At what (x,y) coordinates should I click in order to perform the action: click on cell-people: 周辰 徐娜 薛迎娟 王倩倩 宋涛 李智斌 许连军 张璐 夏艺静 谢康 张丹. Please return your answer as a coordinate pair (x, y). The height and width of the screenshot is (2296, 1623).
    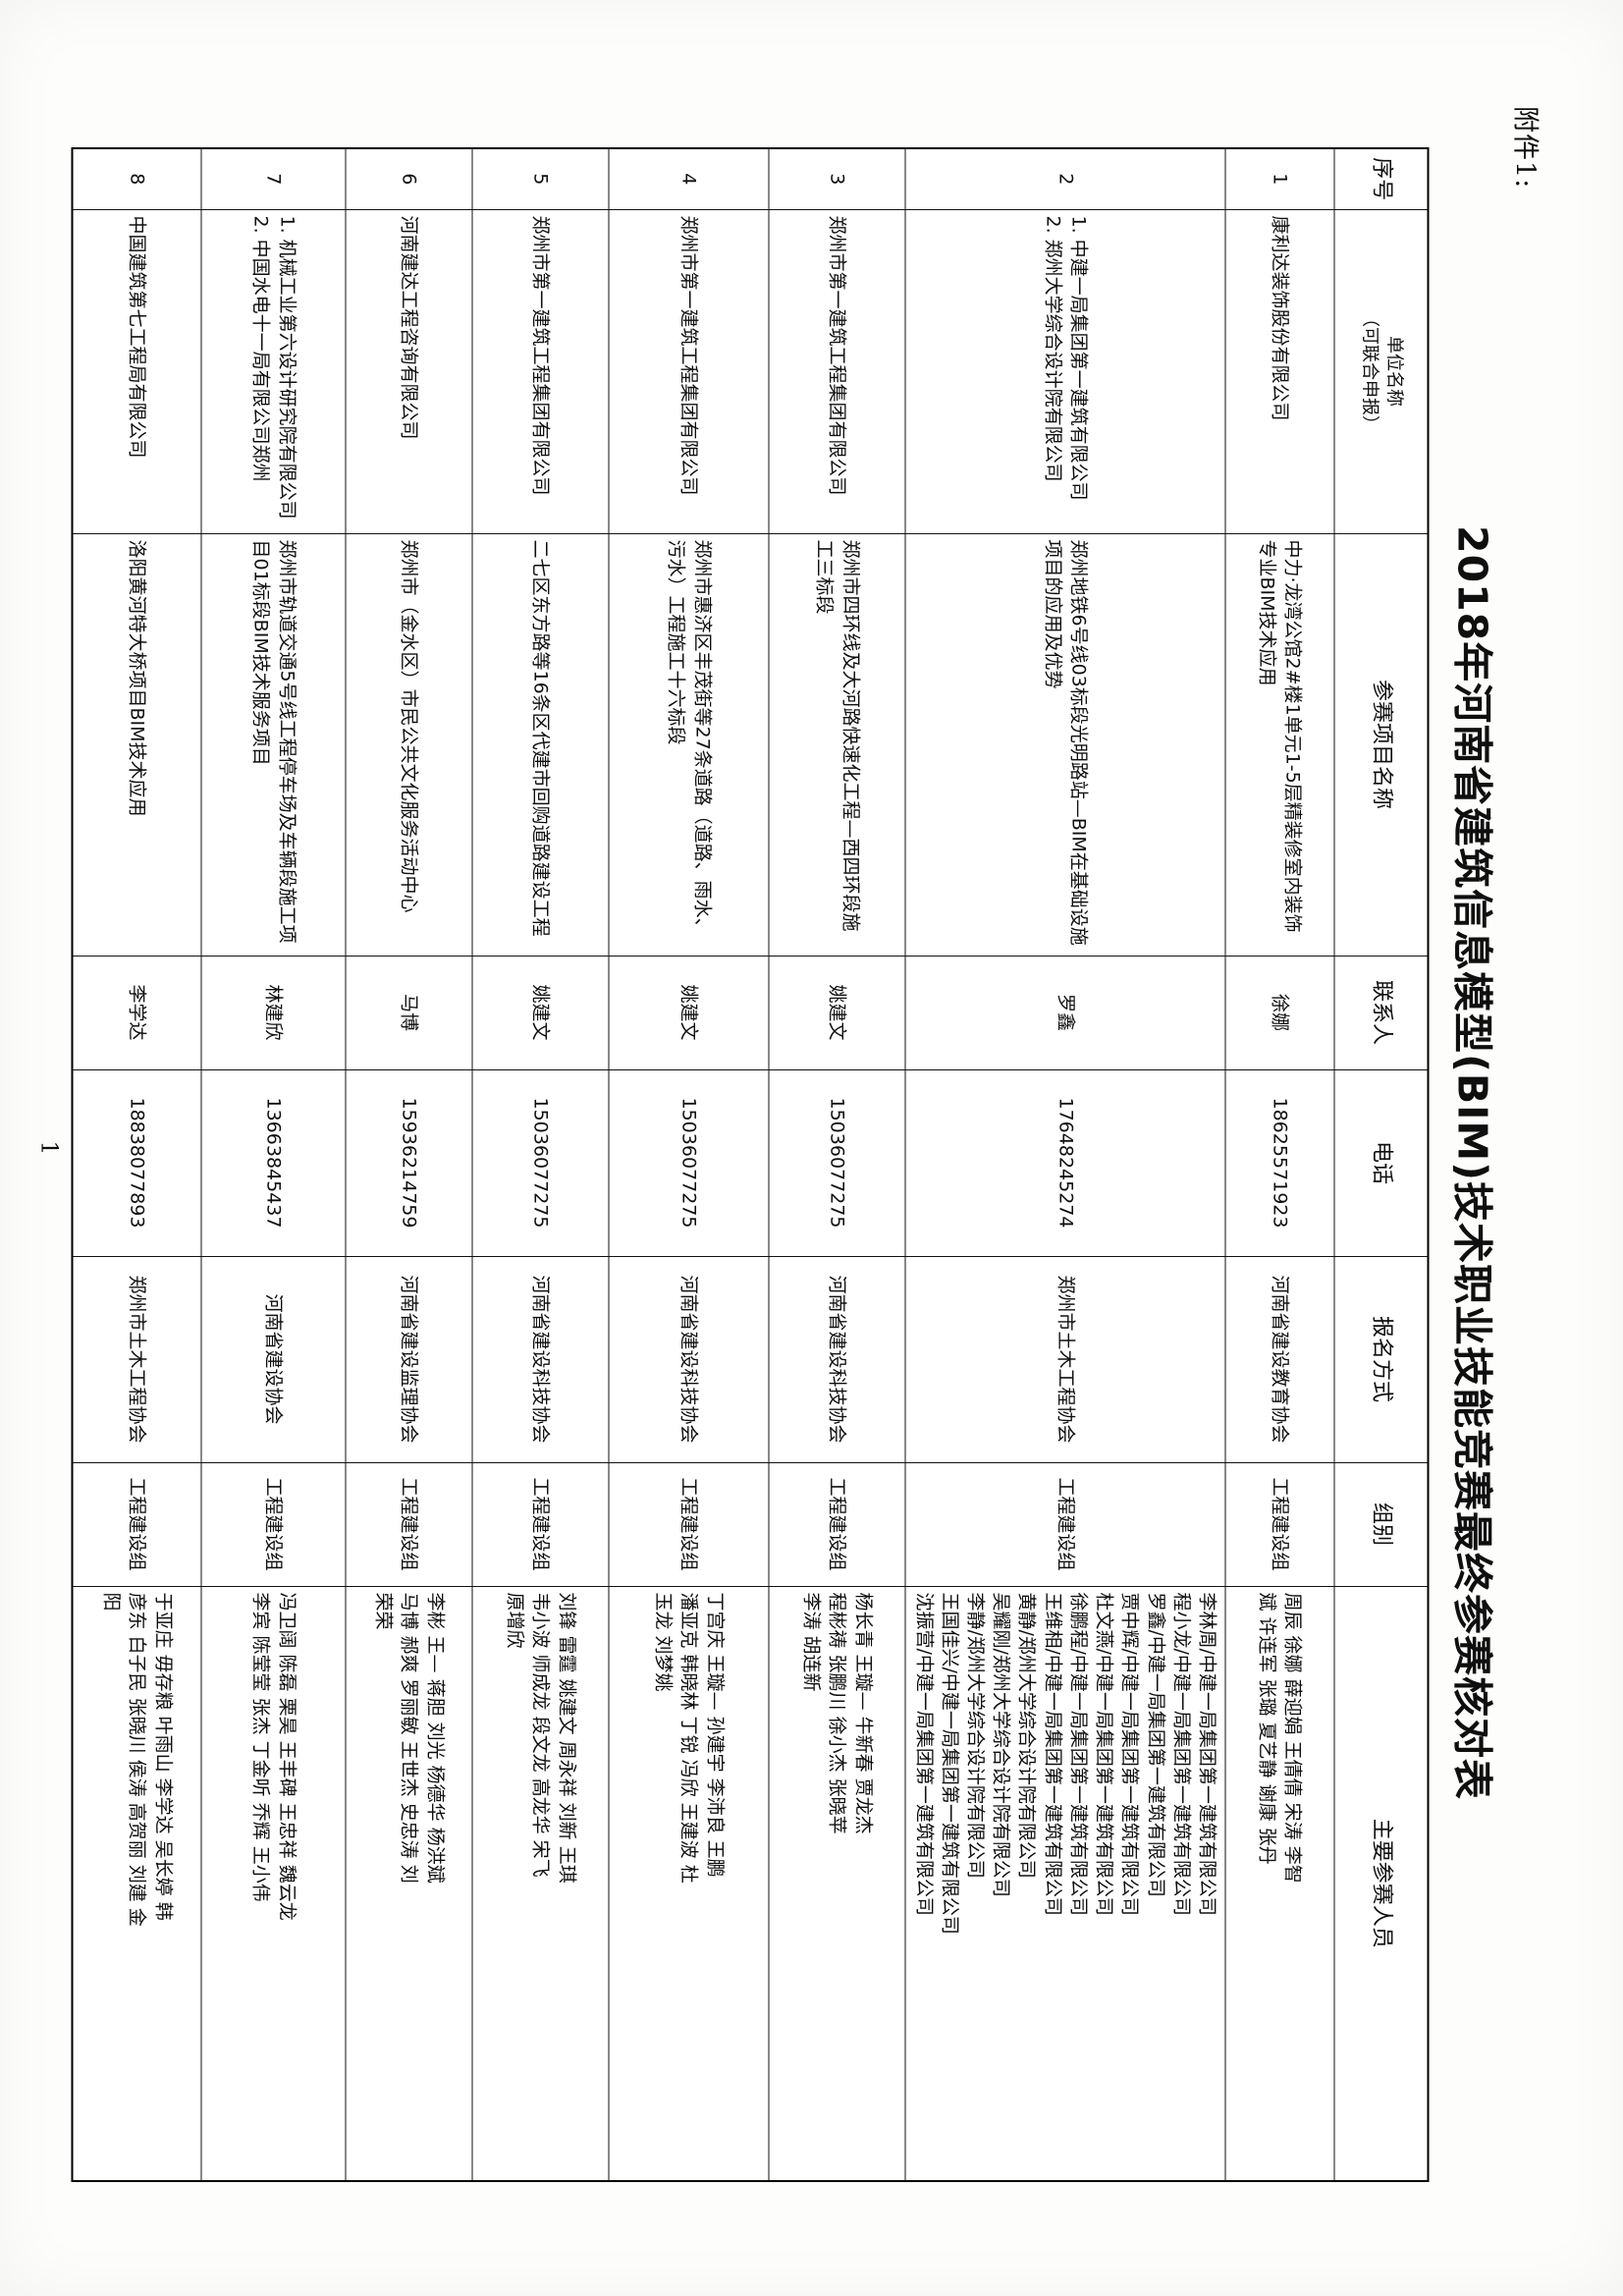
    Looking at the image, I should click on (1279, 1883).